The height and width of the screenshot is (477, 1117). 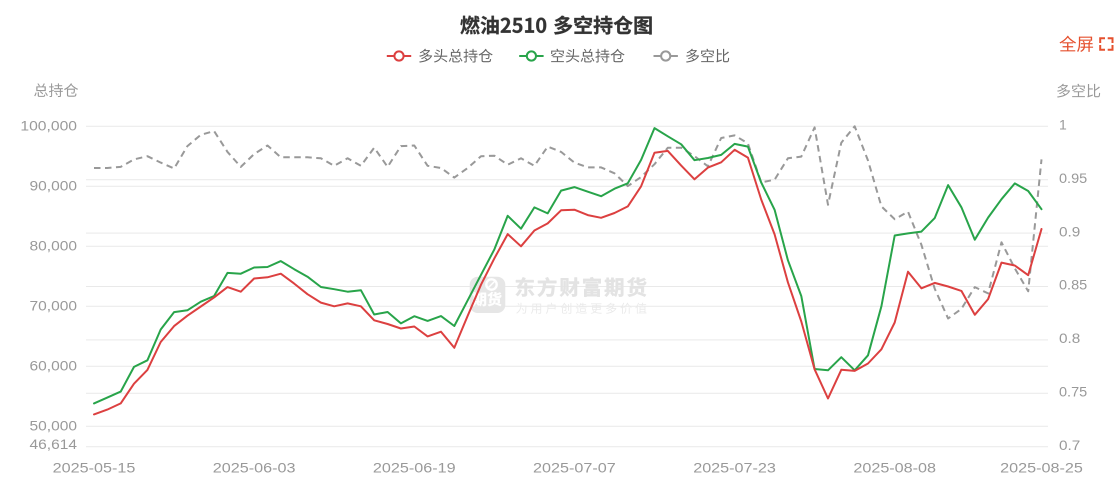 What do you see at coordinates (1070, 338) in the screenshot?
I see `svg-text: 0.8` at bounding box center [1070, 338].